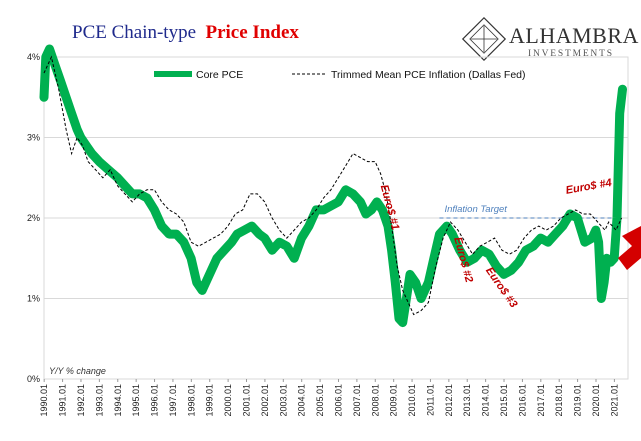 The width and height of the screenshot is (641, 441). I want to click on y-tick-label: 0%, so click(33, 379).